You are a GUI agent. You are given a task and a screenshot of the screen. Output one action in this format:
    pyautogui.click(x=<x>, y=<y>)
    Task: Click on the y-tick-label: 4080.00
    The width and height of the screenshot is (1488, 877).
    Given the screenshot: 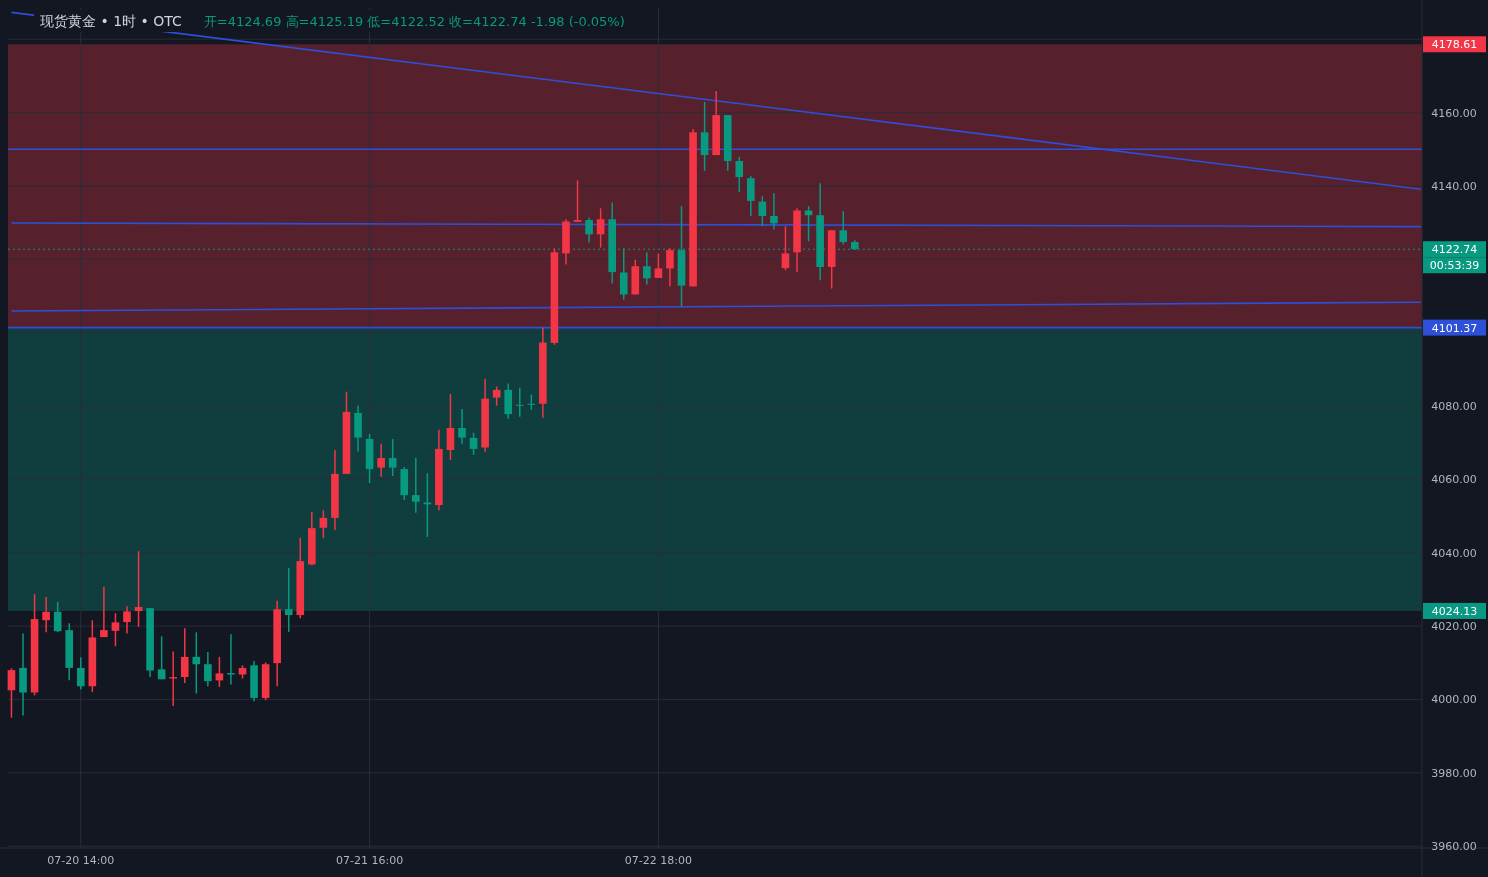 What is the action you would take?
    pyautogui.click(x=1454, y=406)
    